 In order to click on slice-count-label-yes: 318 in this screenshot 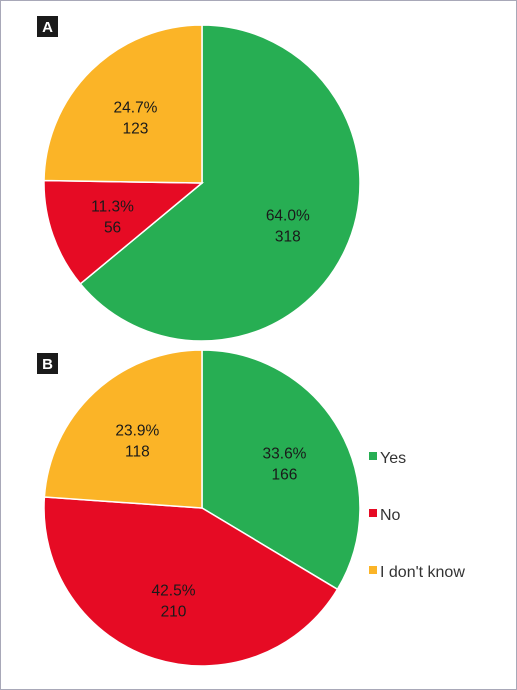, I will do `click(288, 236)`.